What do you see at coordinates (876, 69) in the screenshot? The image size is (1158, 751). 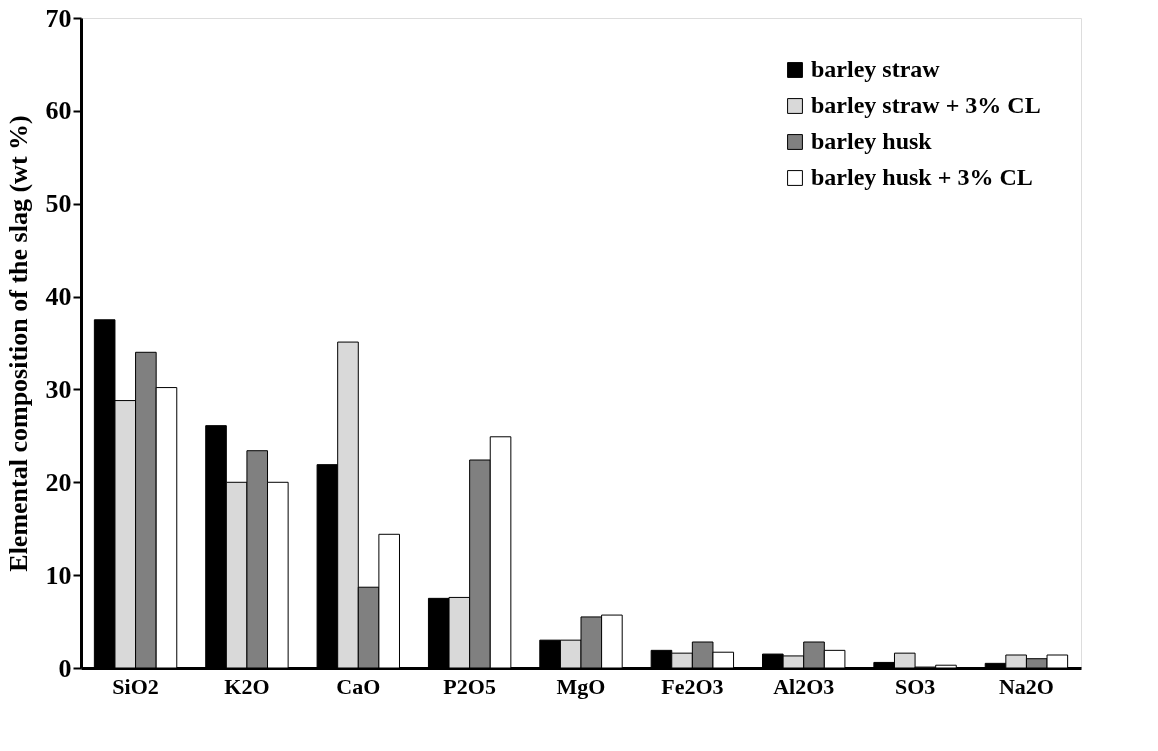 I see `legend-label: barley straw` at bounding box center [876, 69].